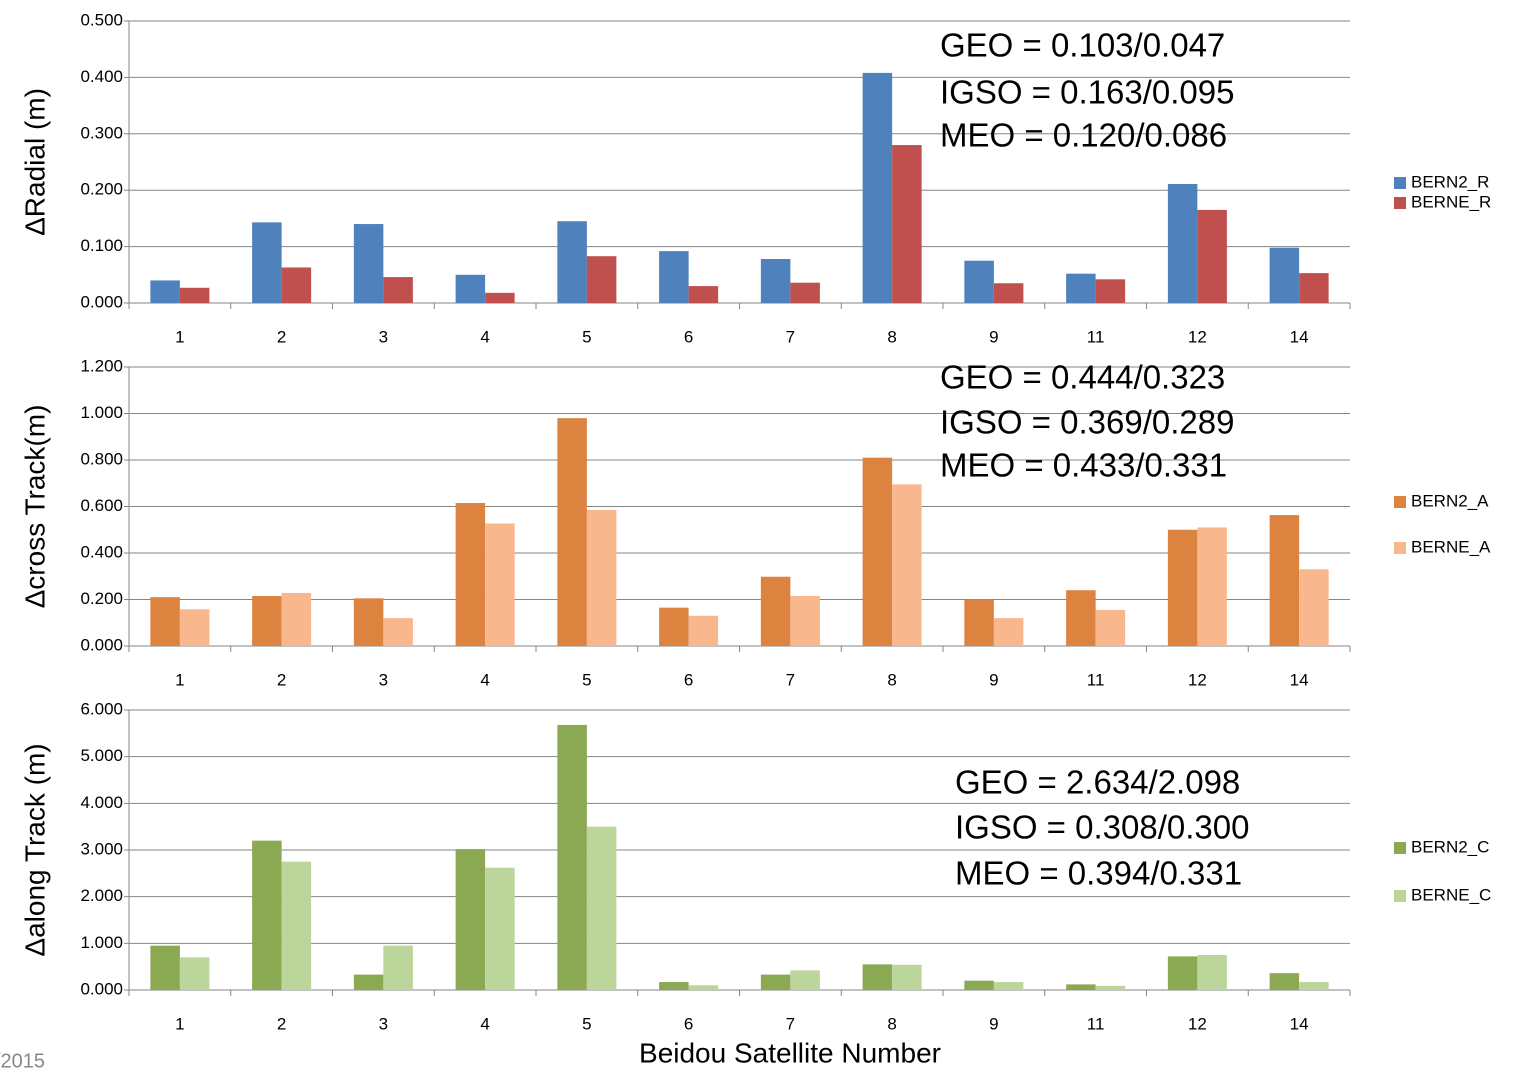 This screenshot has height=1076, width=1517. What do you see at coordinates (101, 802) in the screenshot?
I see `y-tick-label: 4.000` at bounding box center [101, 802].